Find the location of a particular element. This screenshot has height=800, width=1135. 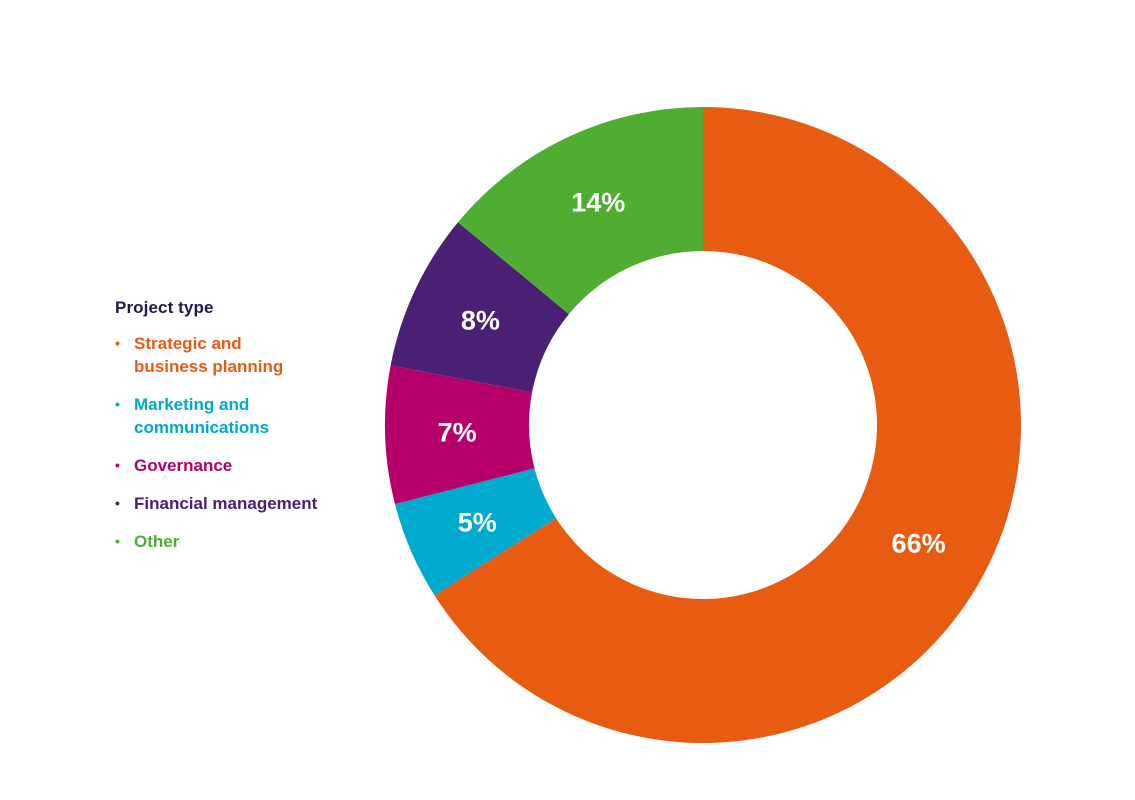

slice-label: 7% is located at coordinates (457, 433).